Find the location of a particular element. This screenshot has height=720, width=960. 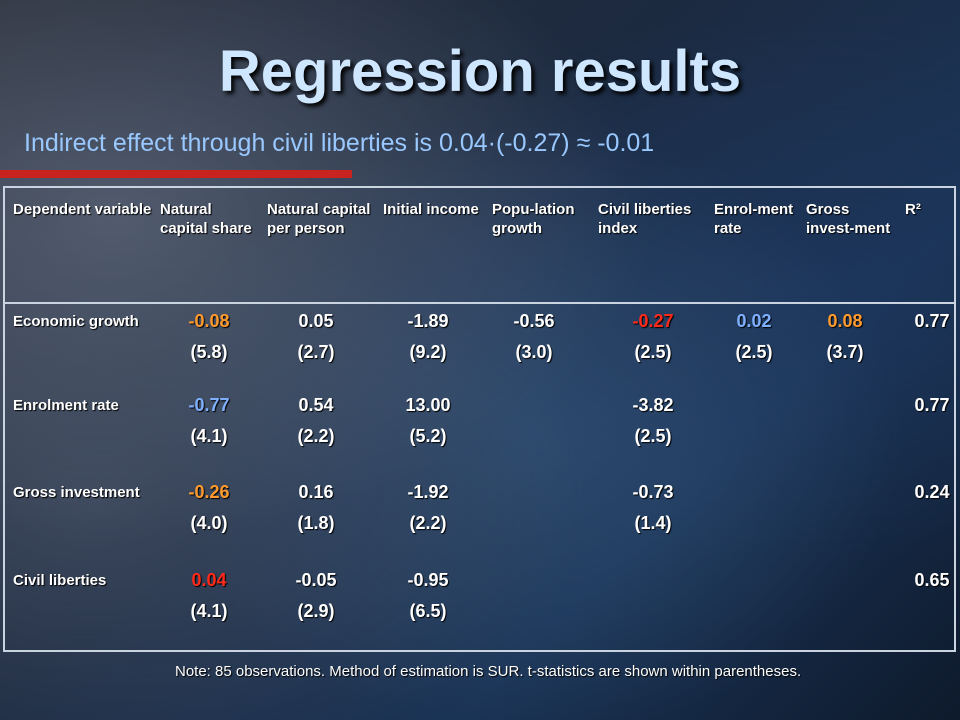

coefficient-value: -0.77 is located at coordinates (209, 405).